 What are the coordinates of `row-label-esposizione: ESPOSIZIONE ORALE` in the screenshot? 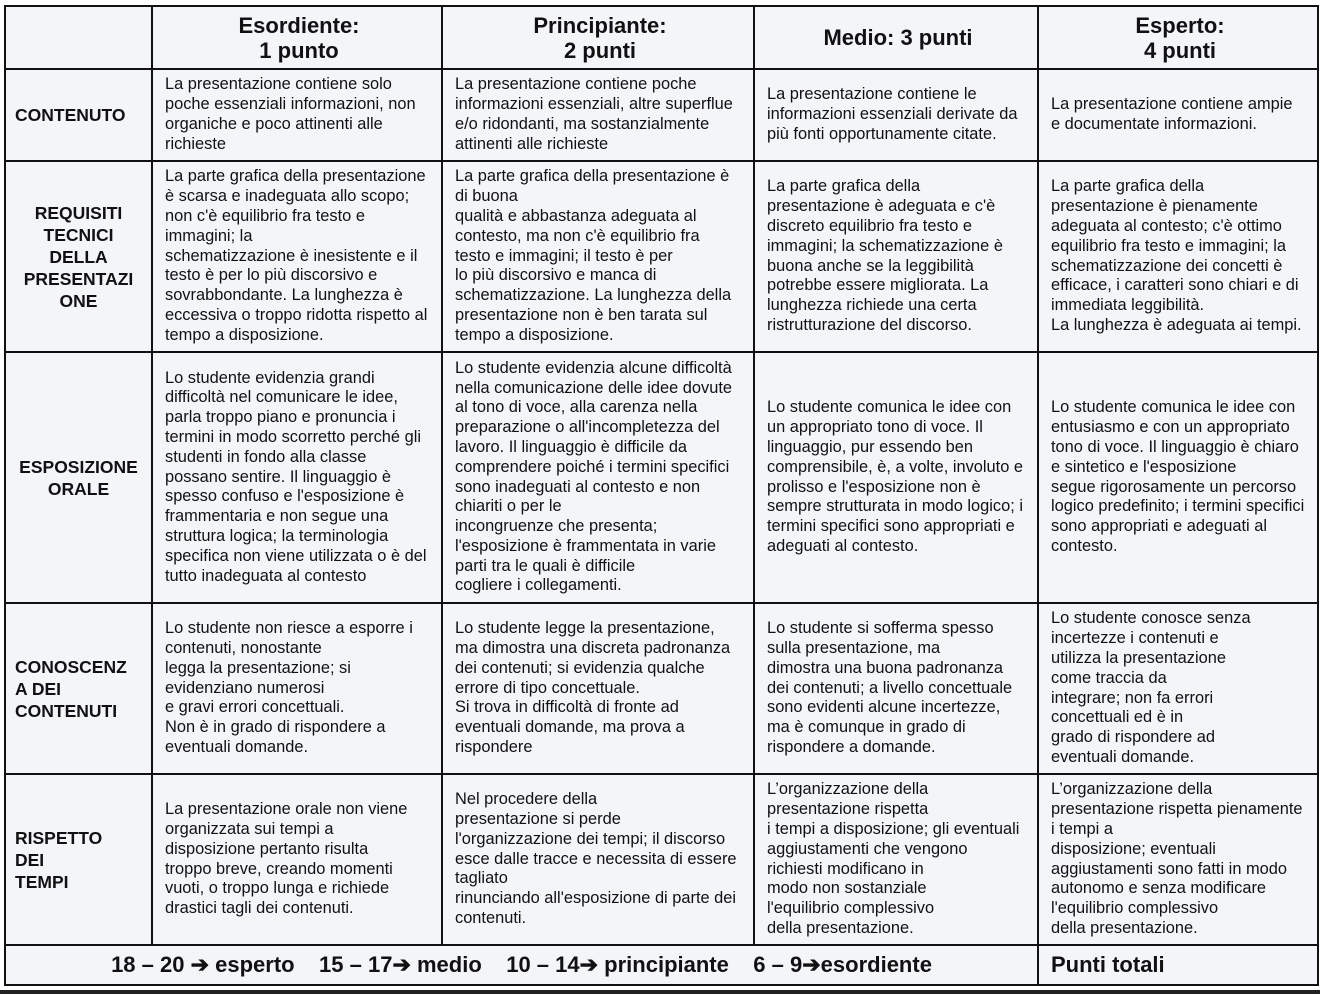 It's located at (78, 477).